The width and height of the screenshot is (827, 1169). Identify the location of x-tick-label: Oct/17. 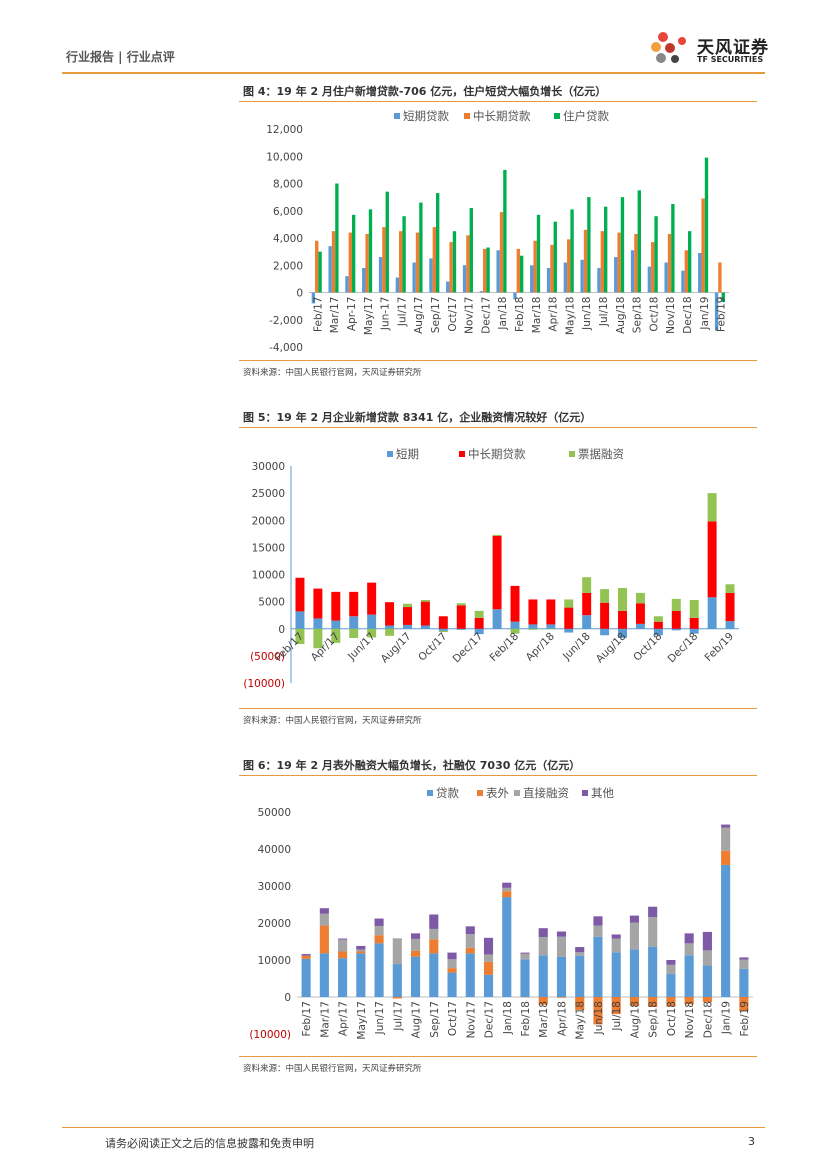
(432, 646).